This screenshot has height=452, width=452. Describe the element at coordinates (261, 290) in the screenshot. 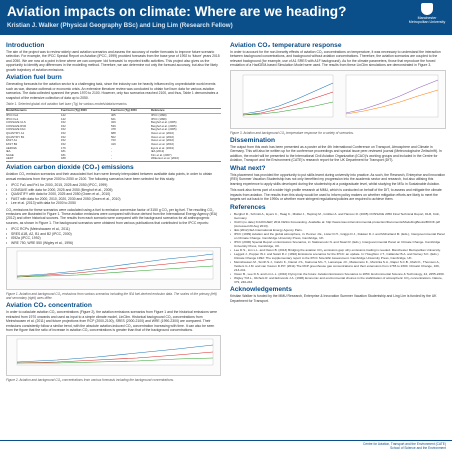

I see `acknowledgements-heading: Acknowledgements` at that location.